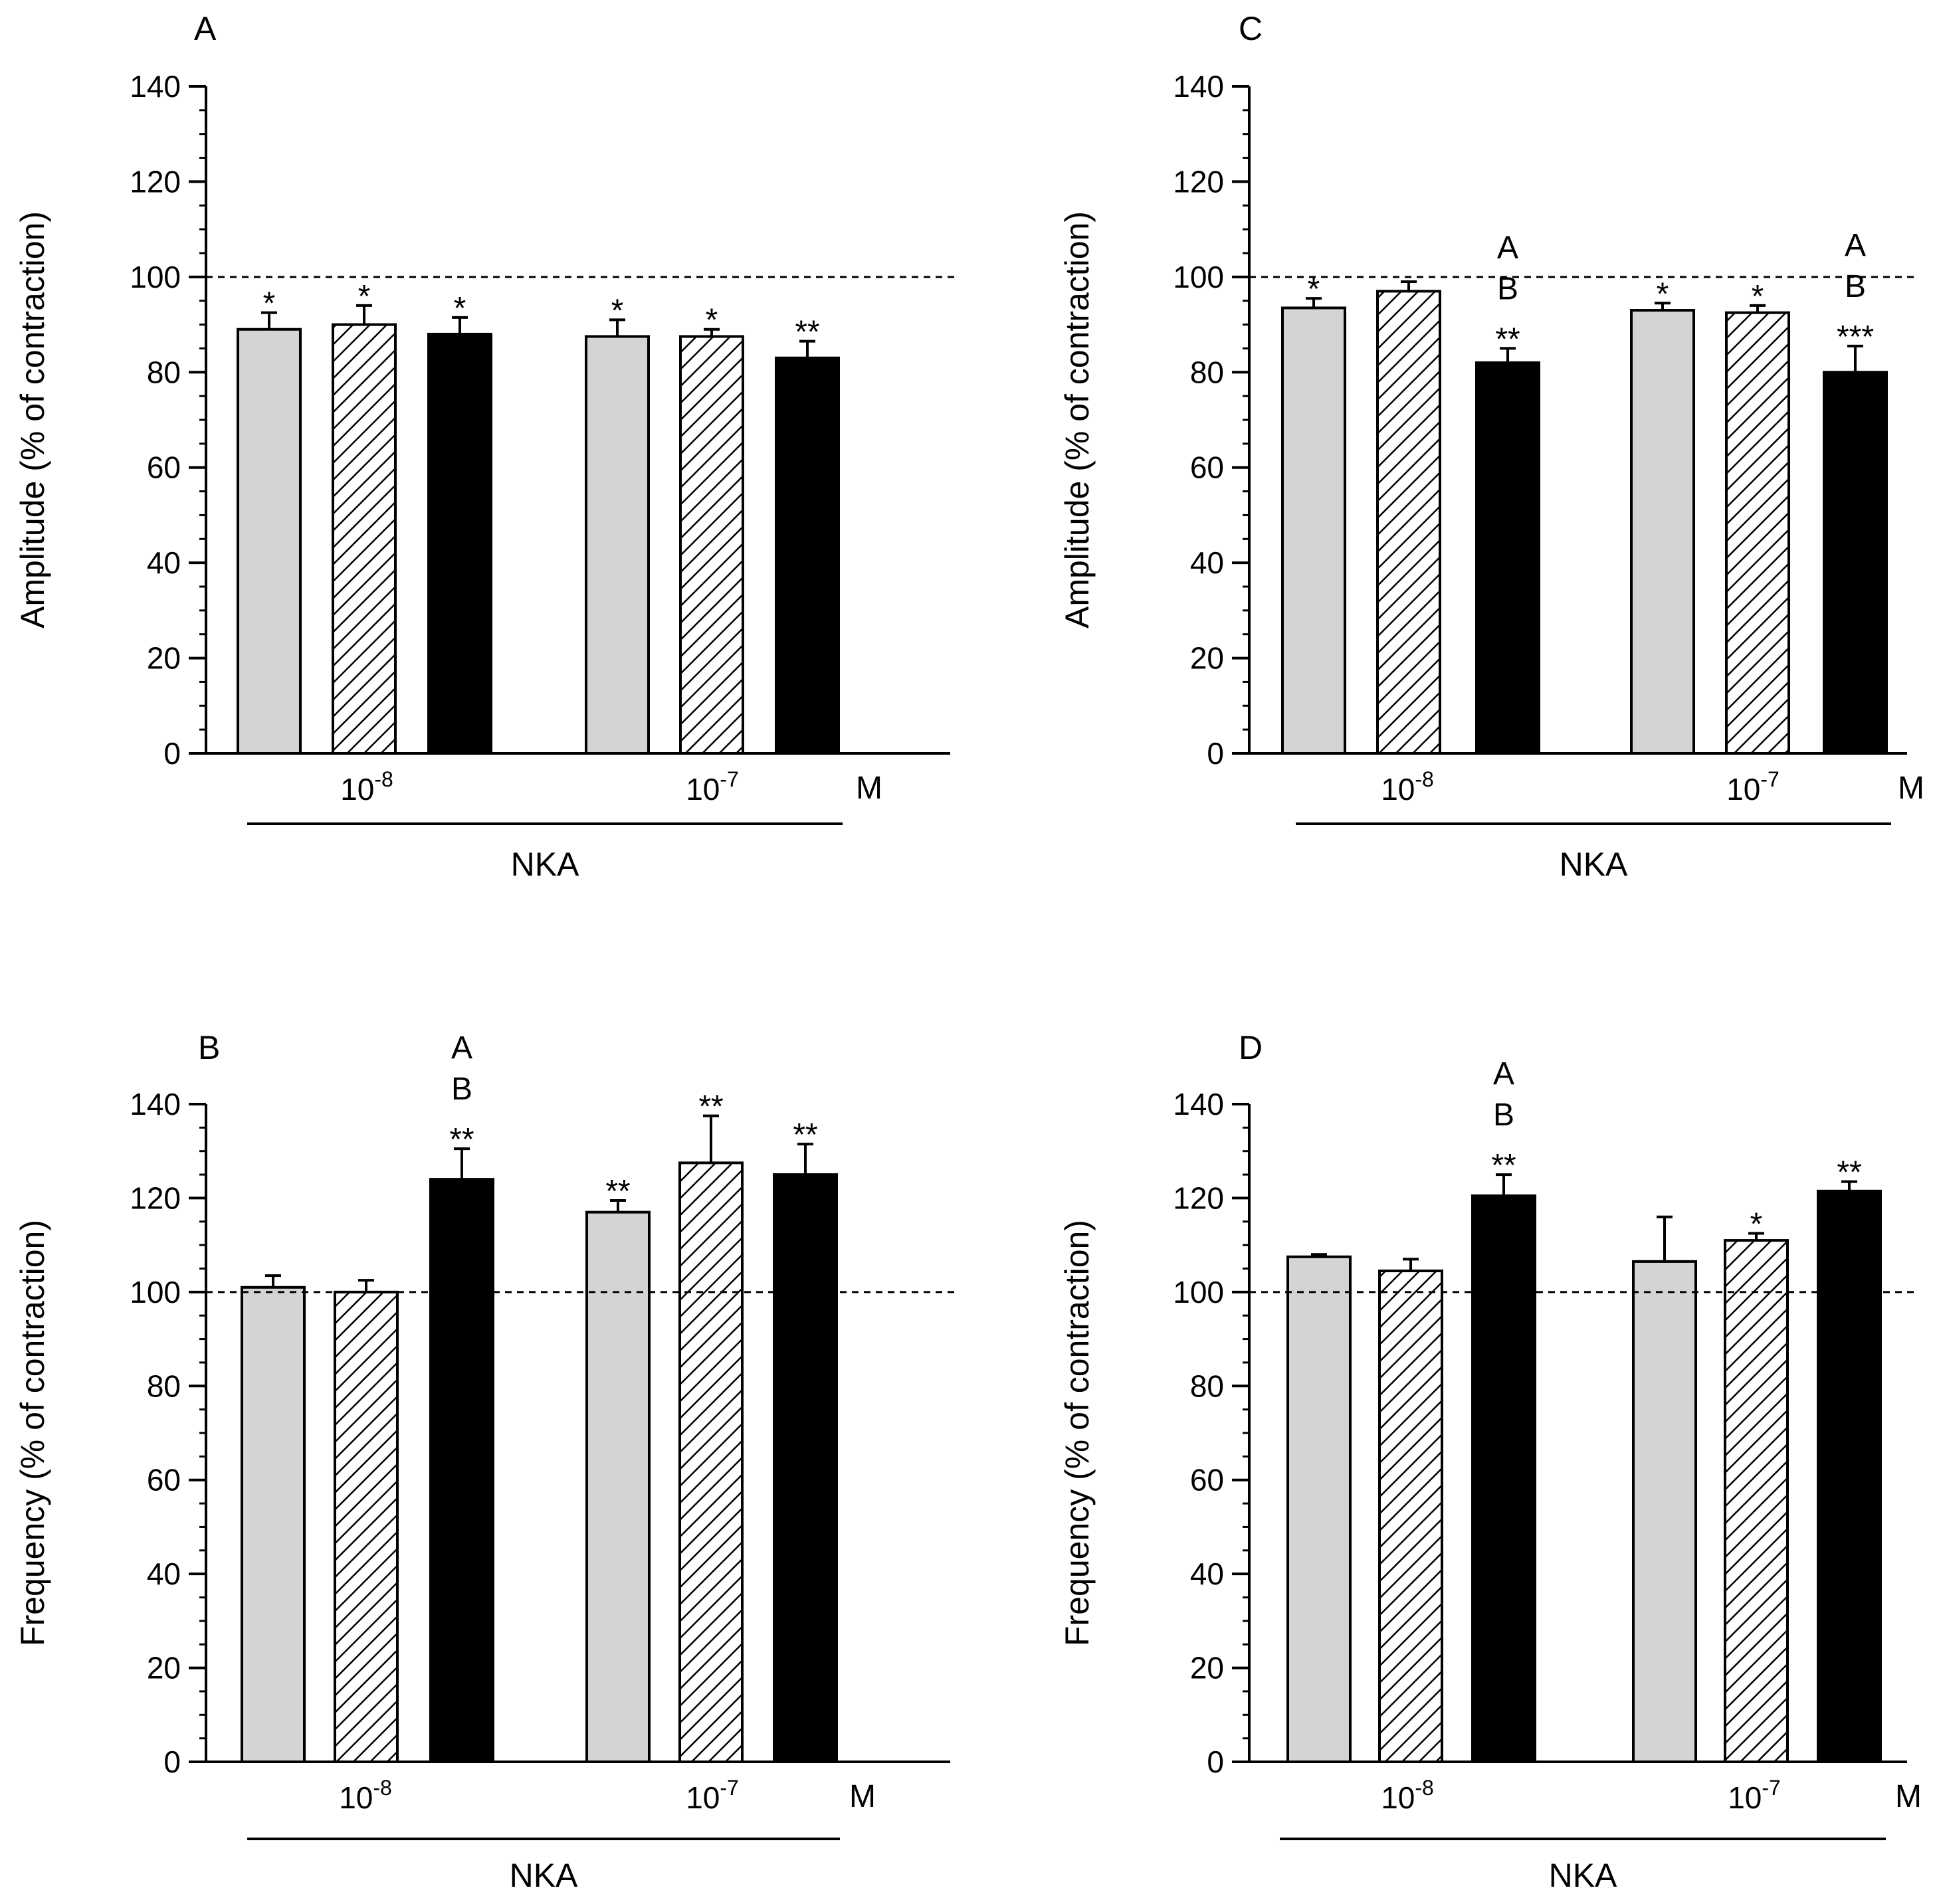  I want to click on panel-letter: B, so click(209, 1047).